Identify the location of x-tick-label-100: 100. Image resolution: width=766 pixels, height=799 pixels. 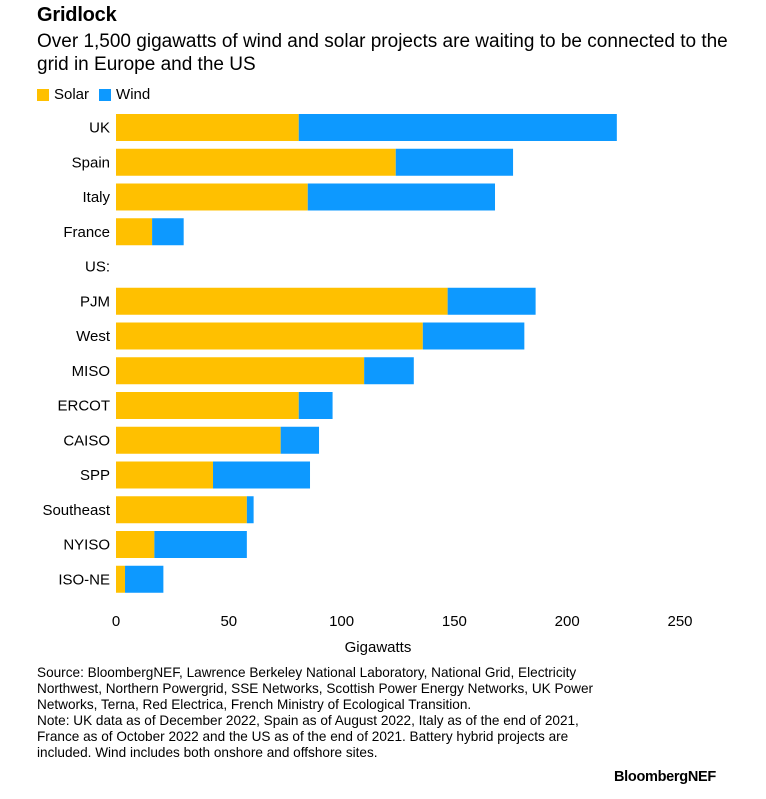
(341, 621).